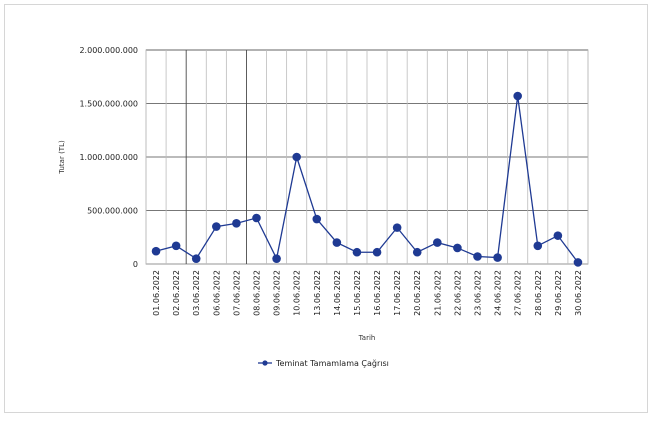  I want to click on x-tick-label: 21.06.2022, so click(437, 293).